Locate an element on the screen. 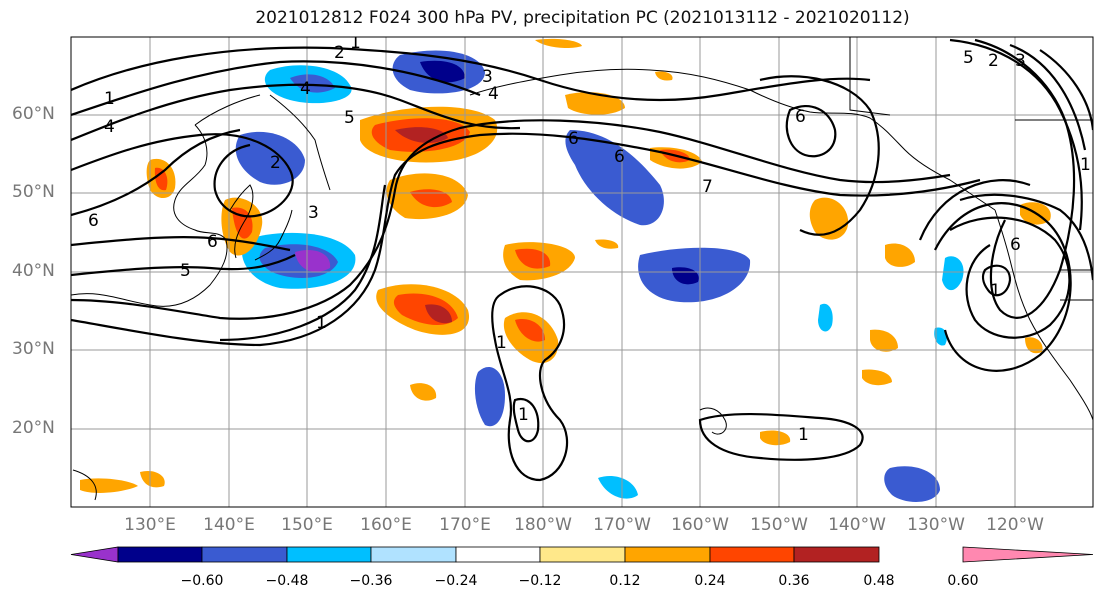 This screenshot has width=1105, height=601. lon-label: 130°E is located at coordinates (150, 525).